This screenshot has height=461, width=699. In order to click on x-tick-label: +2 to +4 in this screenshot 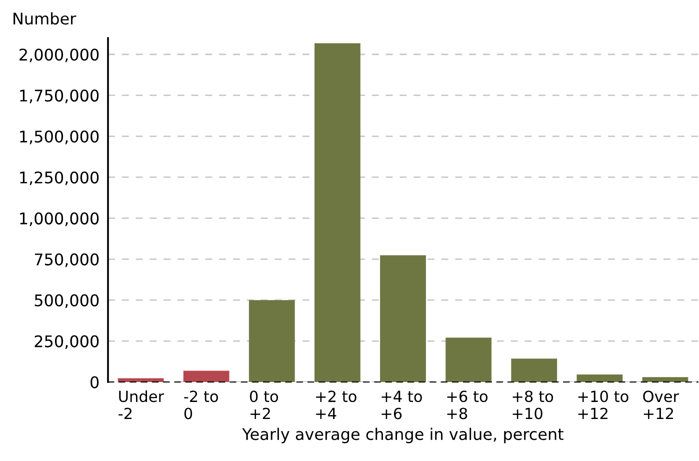, I will do `click(336, 405)`.